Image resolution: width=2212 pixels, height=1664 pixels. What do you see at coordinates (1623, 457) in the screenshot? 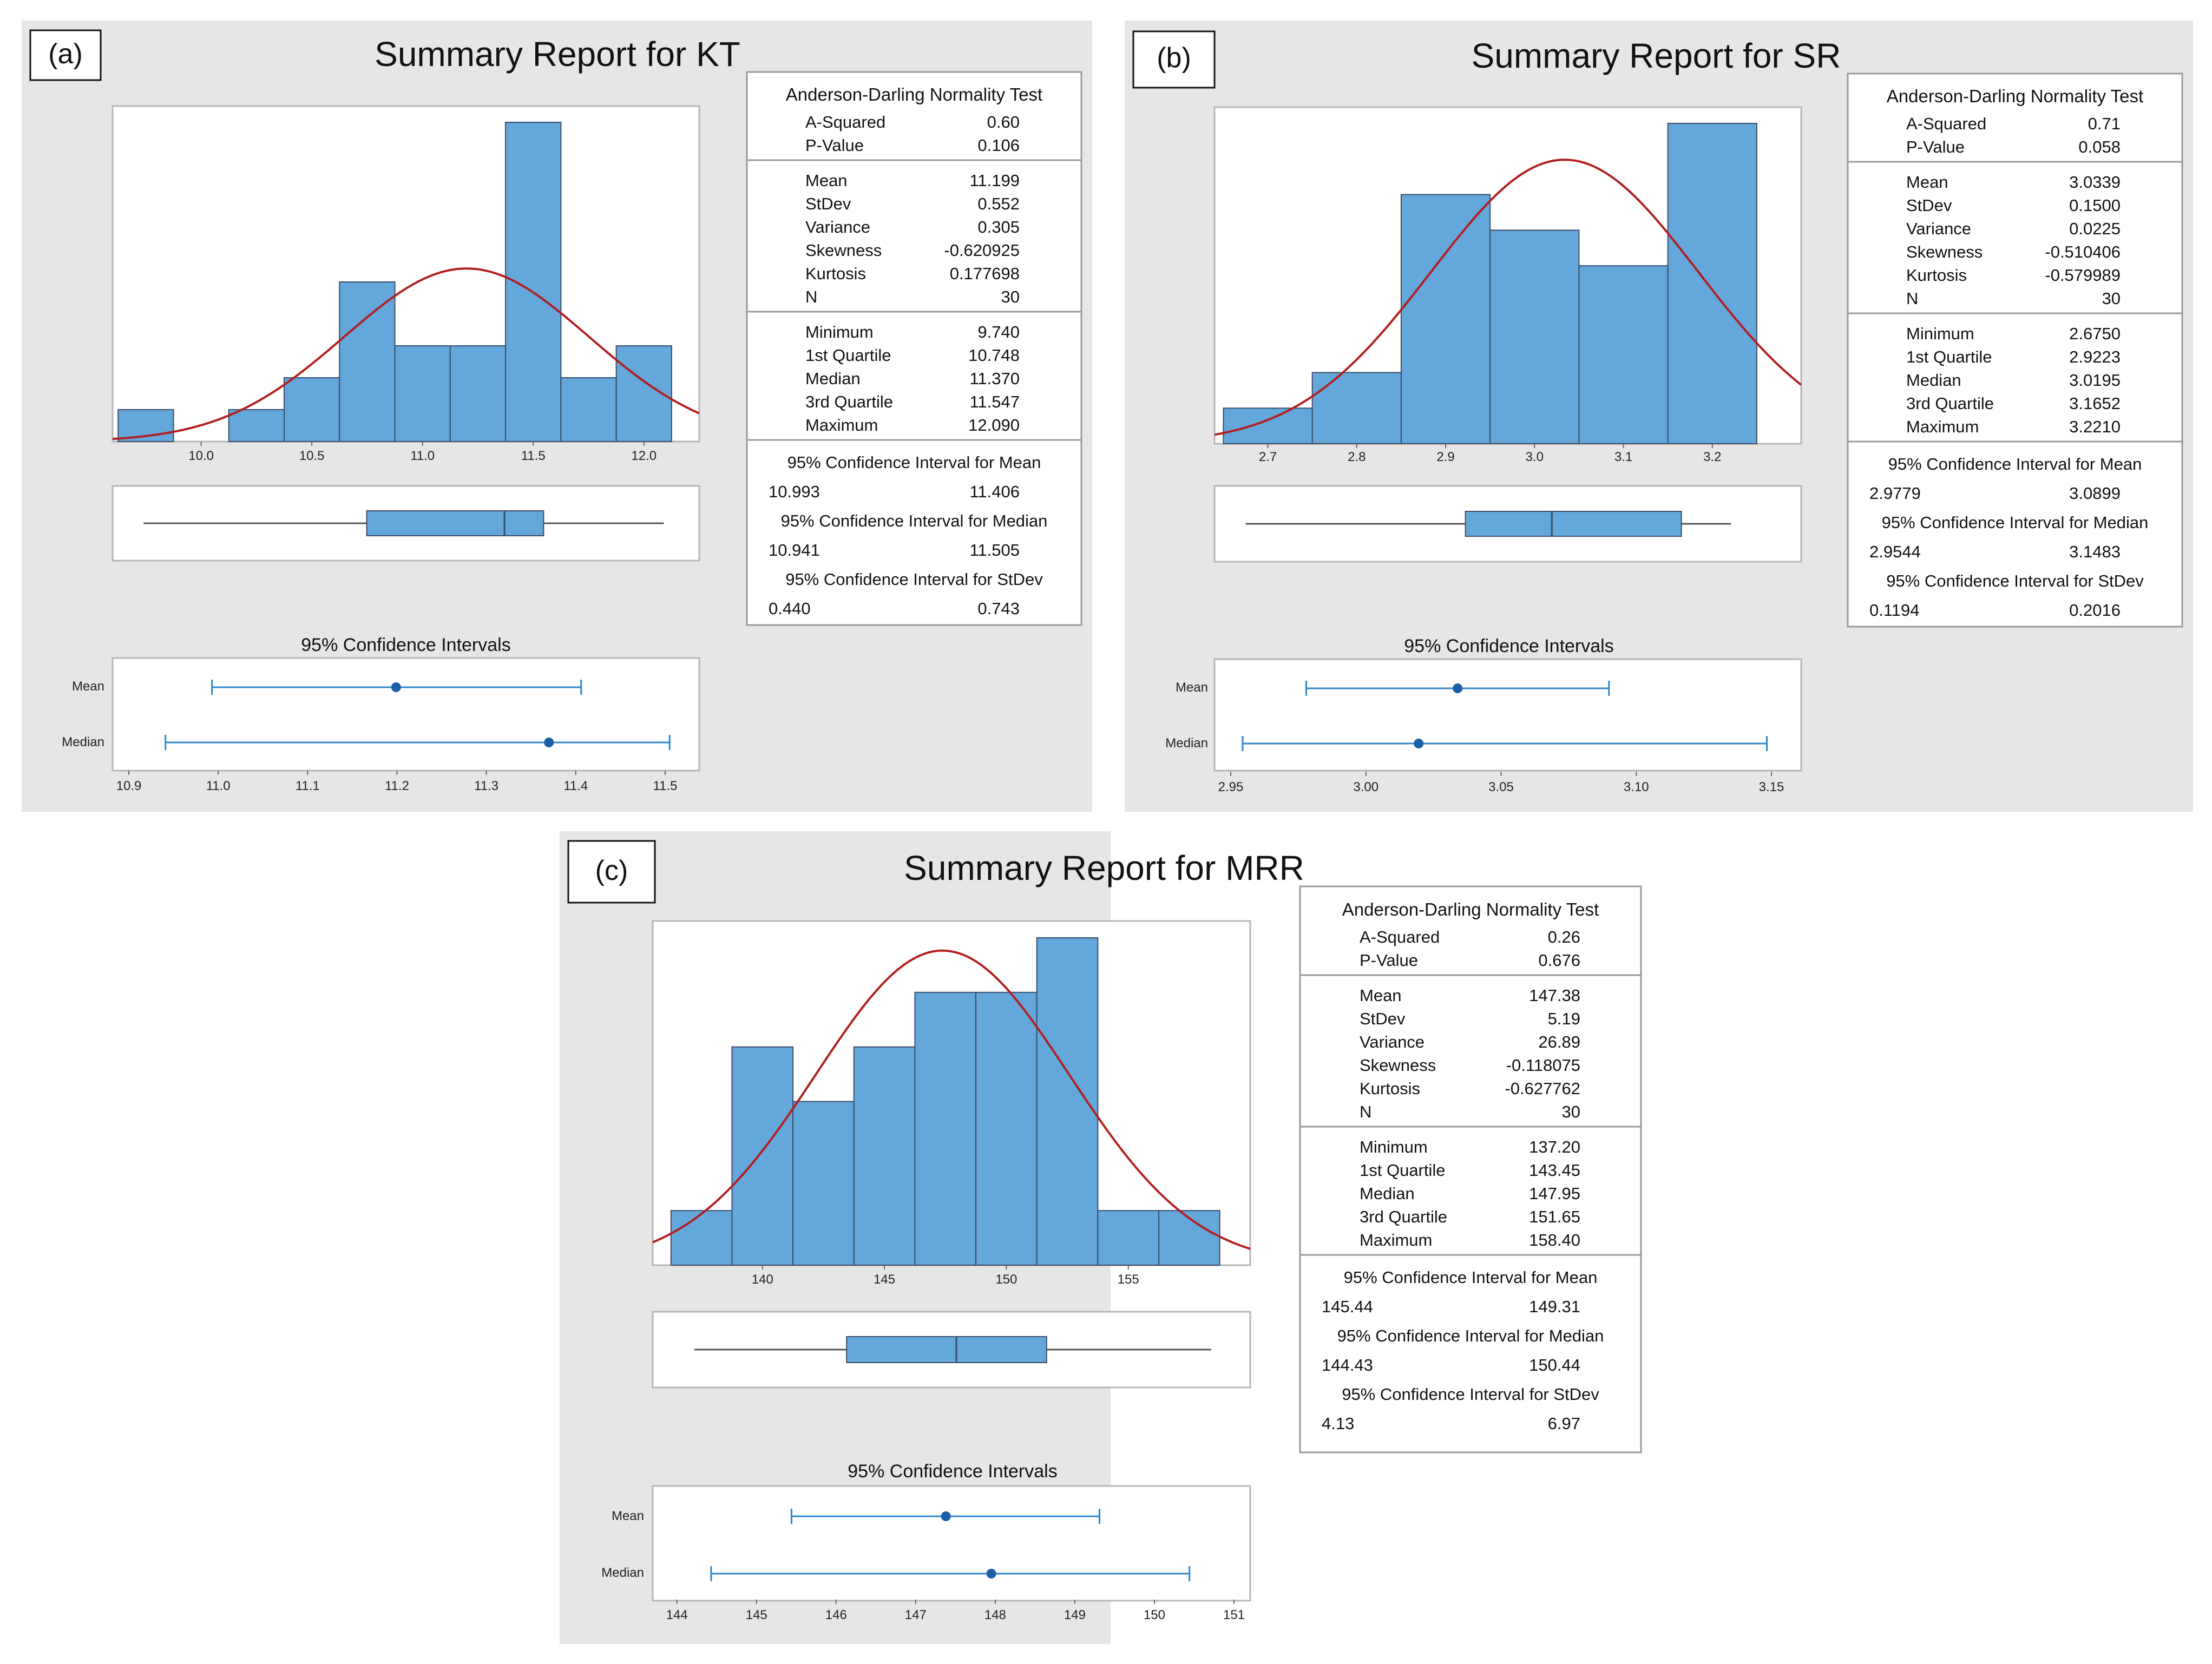
I see `b-histogram-tick-label: 3.1` at bounding box center [1623, 457].